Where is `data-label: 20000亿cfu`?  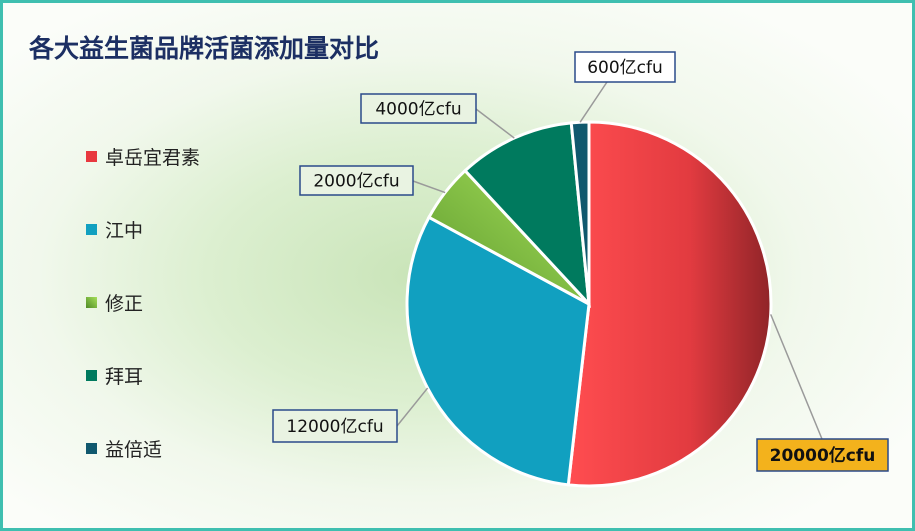
data-label: 20000亿cfu is located at coordinates (822, 455).